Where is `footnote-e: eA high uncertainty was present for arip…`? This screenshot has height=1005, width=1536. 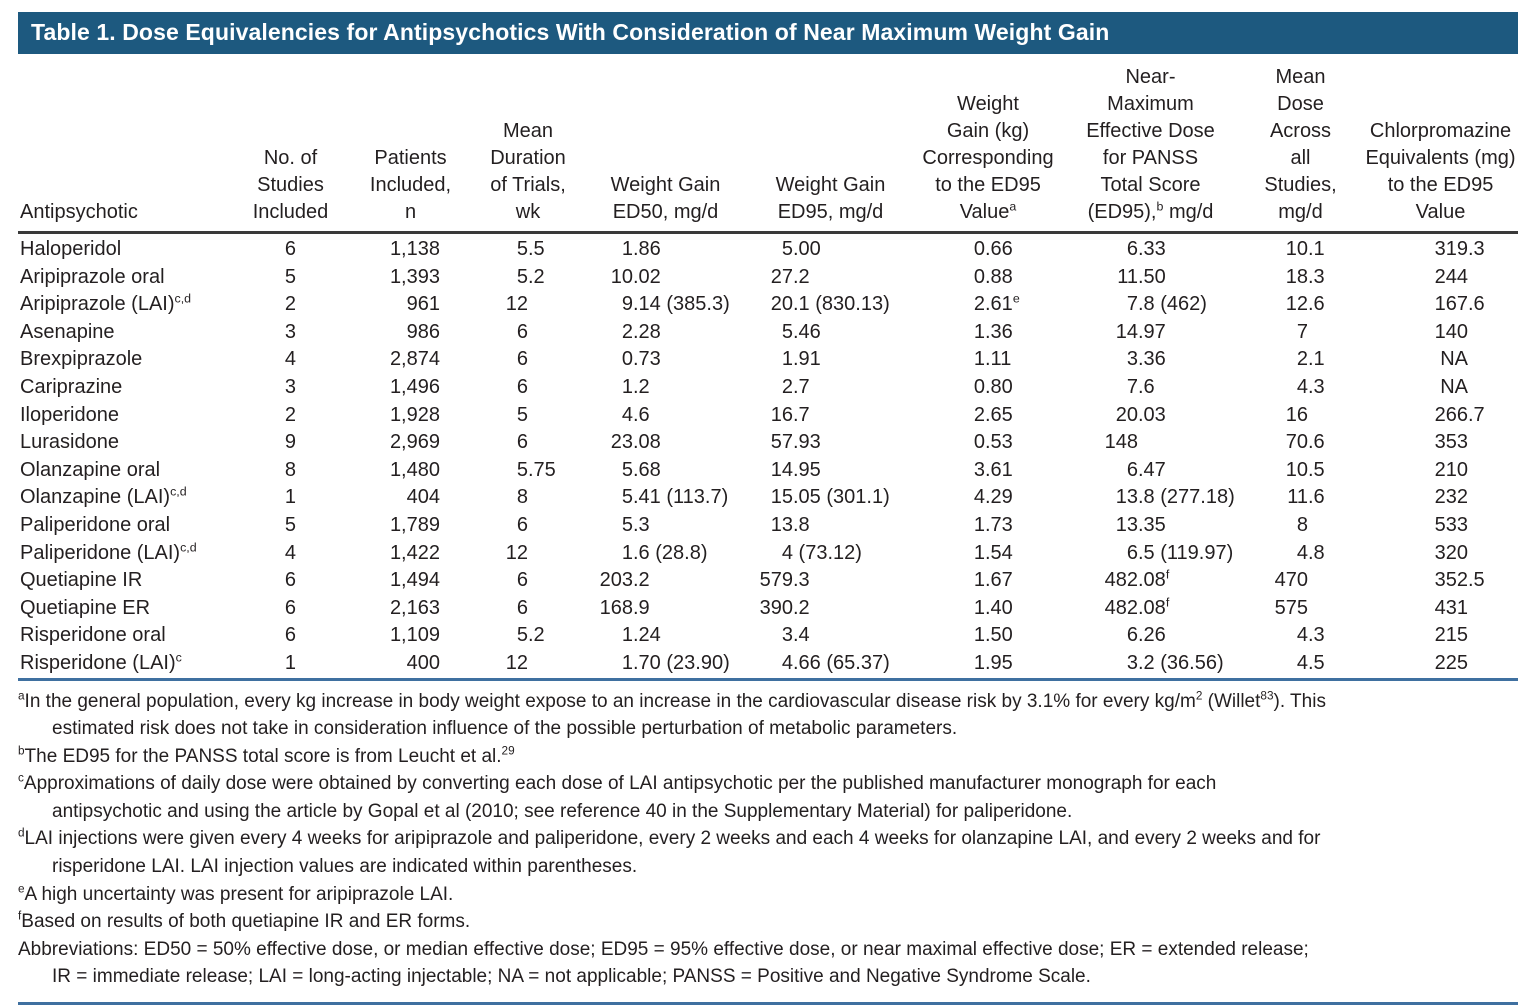 footnote-e: eA high uncertainty was present for arip… is located at coordinates (236, 893).